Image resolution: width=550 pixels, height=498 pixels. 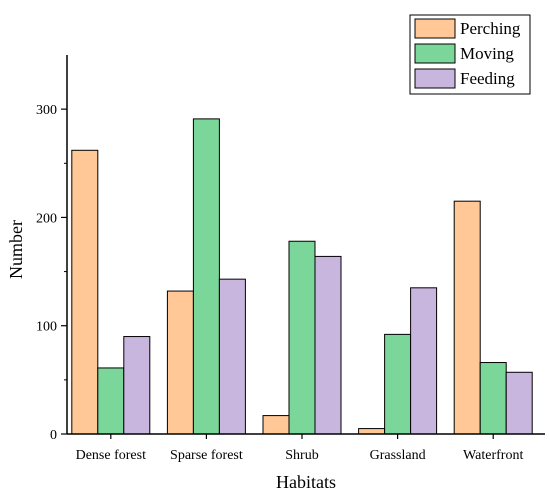 I want to click on bar-perching-shrub, so click(x=276, y=425).